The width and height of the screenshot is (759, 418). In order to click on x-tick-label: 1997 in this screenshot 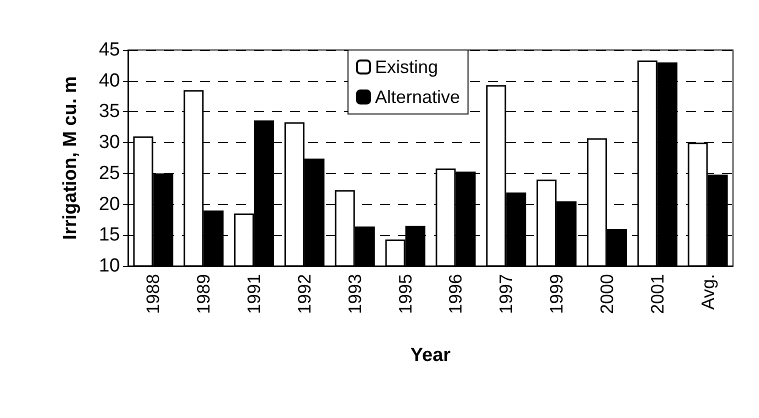, I will do `click(506, 294)`.